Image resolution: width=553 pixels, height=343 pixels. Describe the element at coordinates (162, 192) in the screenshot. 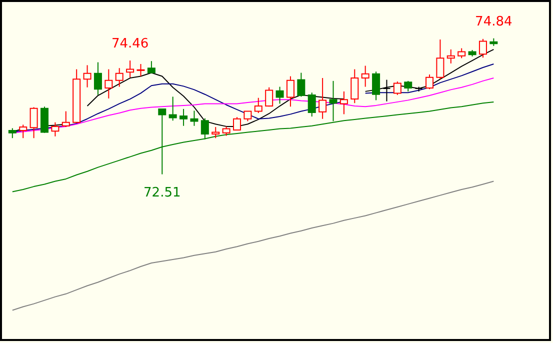

I see `annotation: 72.51` at that location.